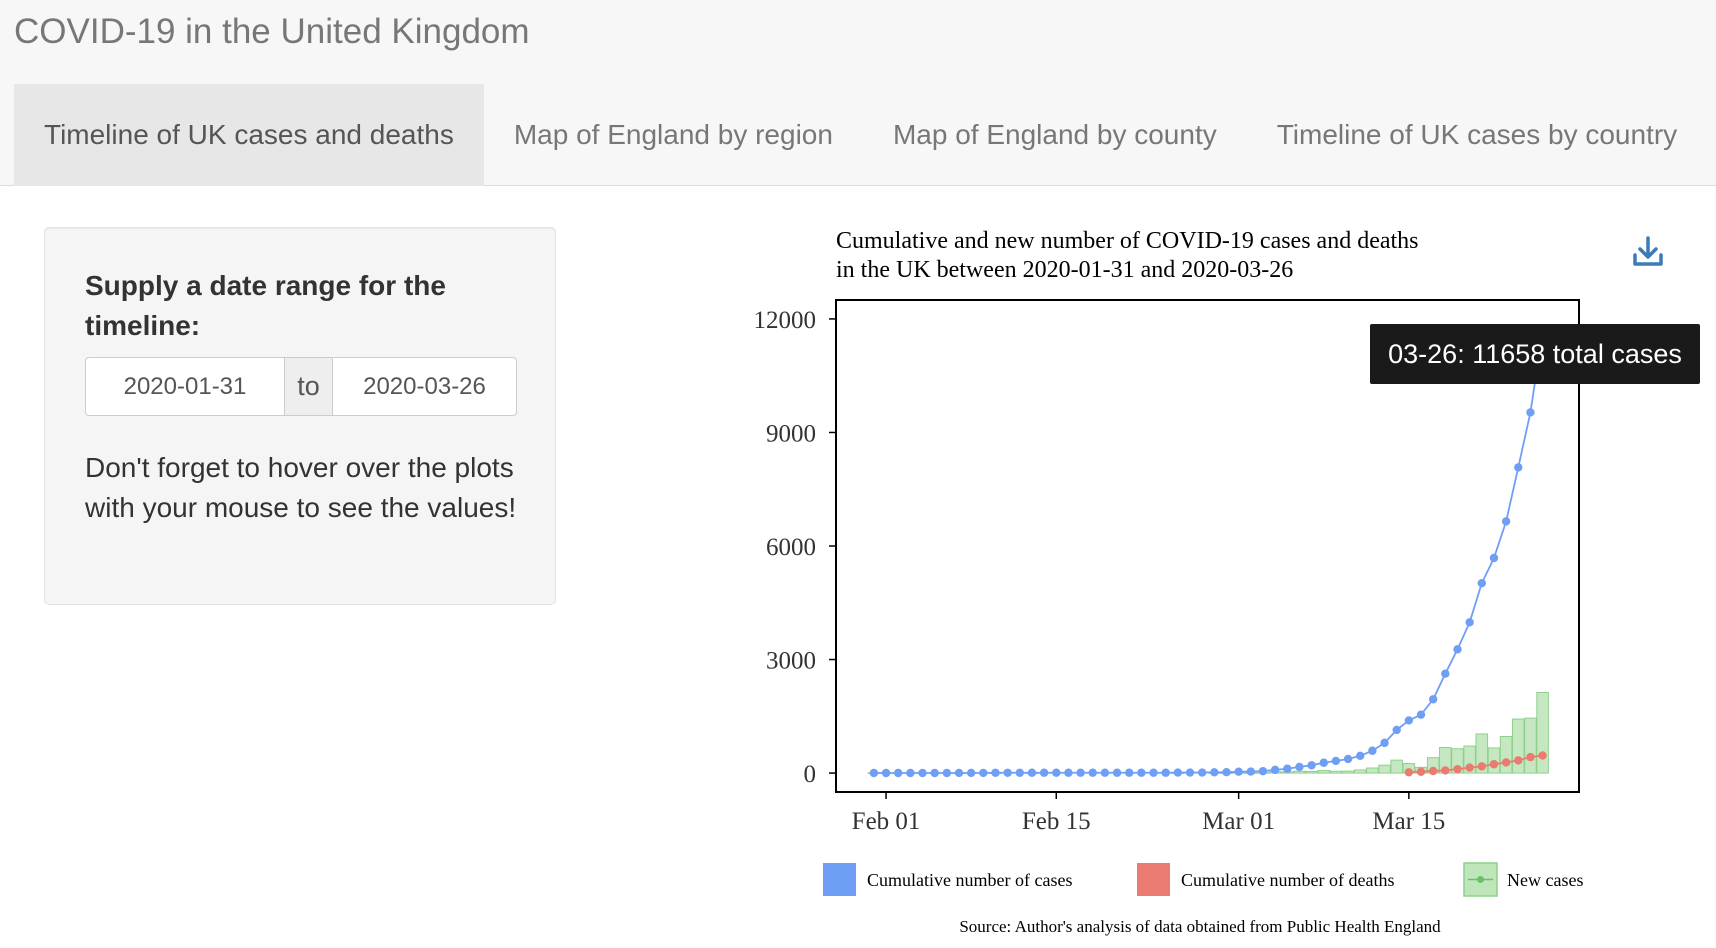  I want to click on x-axis: Feb 01 Feb 15 Mar 01 Mar 15, so click(1148, 813).